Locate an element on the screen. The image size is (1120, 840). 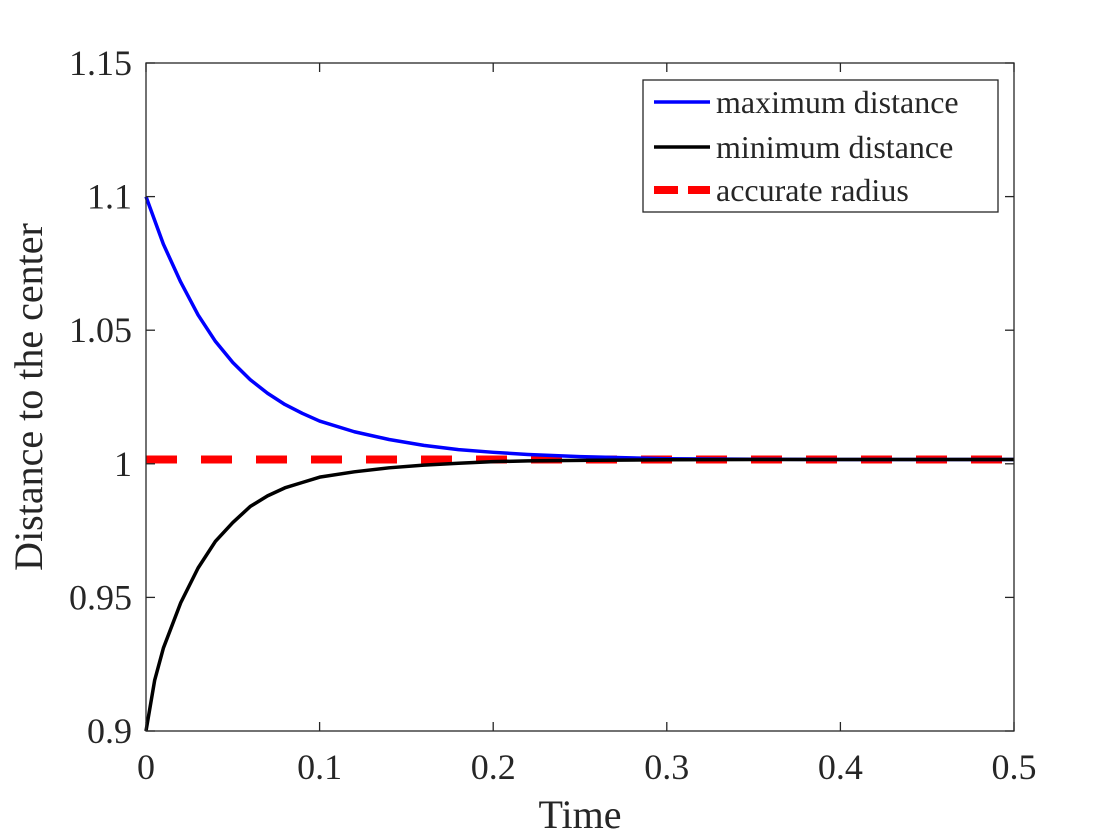
x-tick-label: 0.5 is located at coordinates (1014, 767).